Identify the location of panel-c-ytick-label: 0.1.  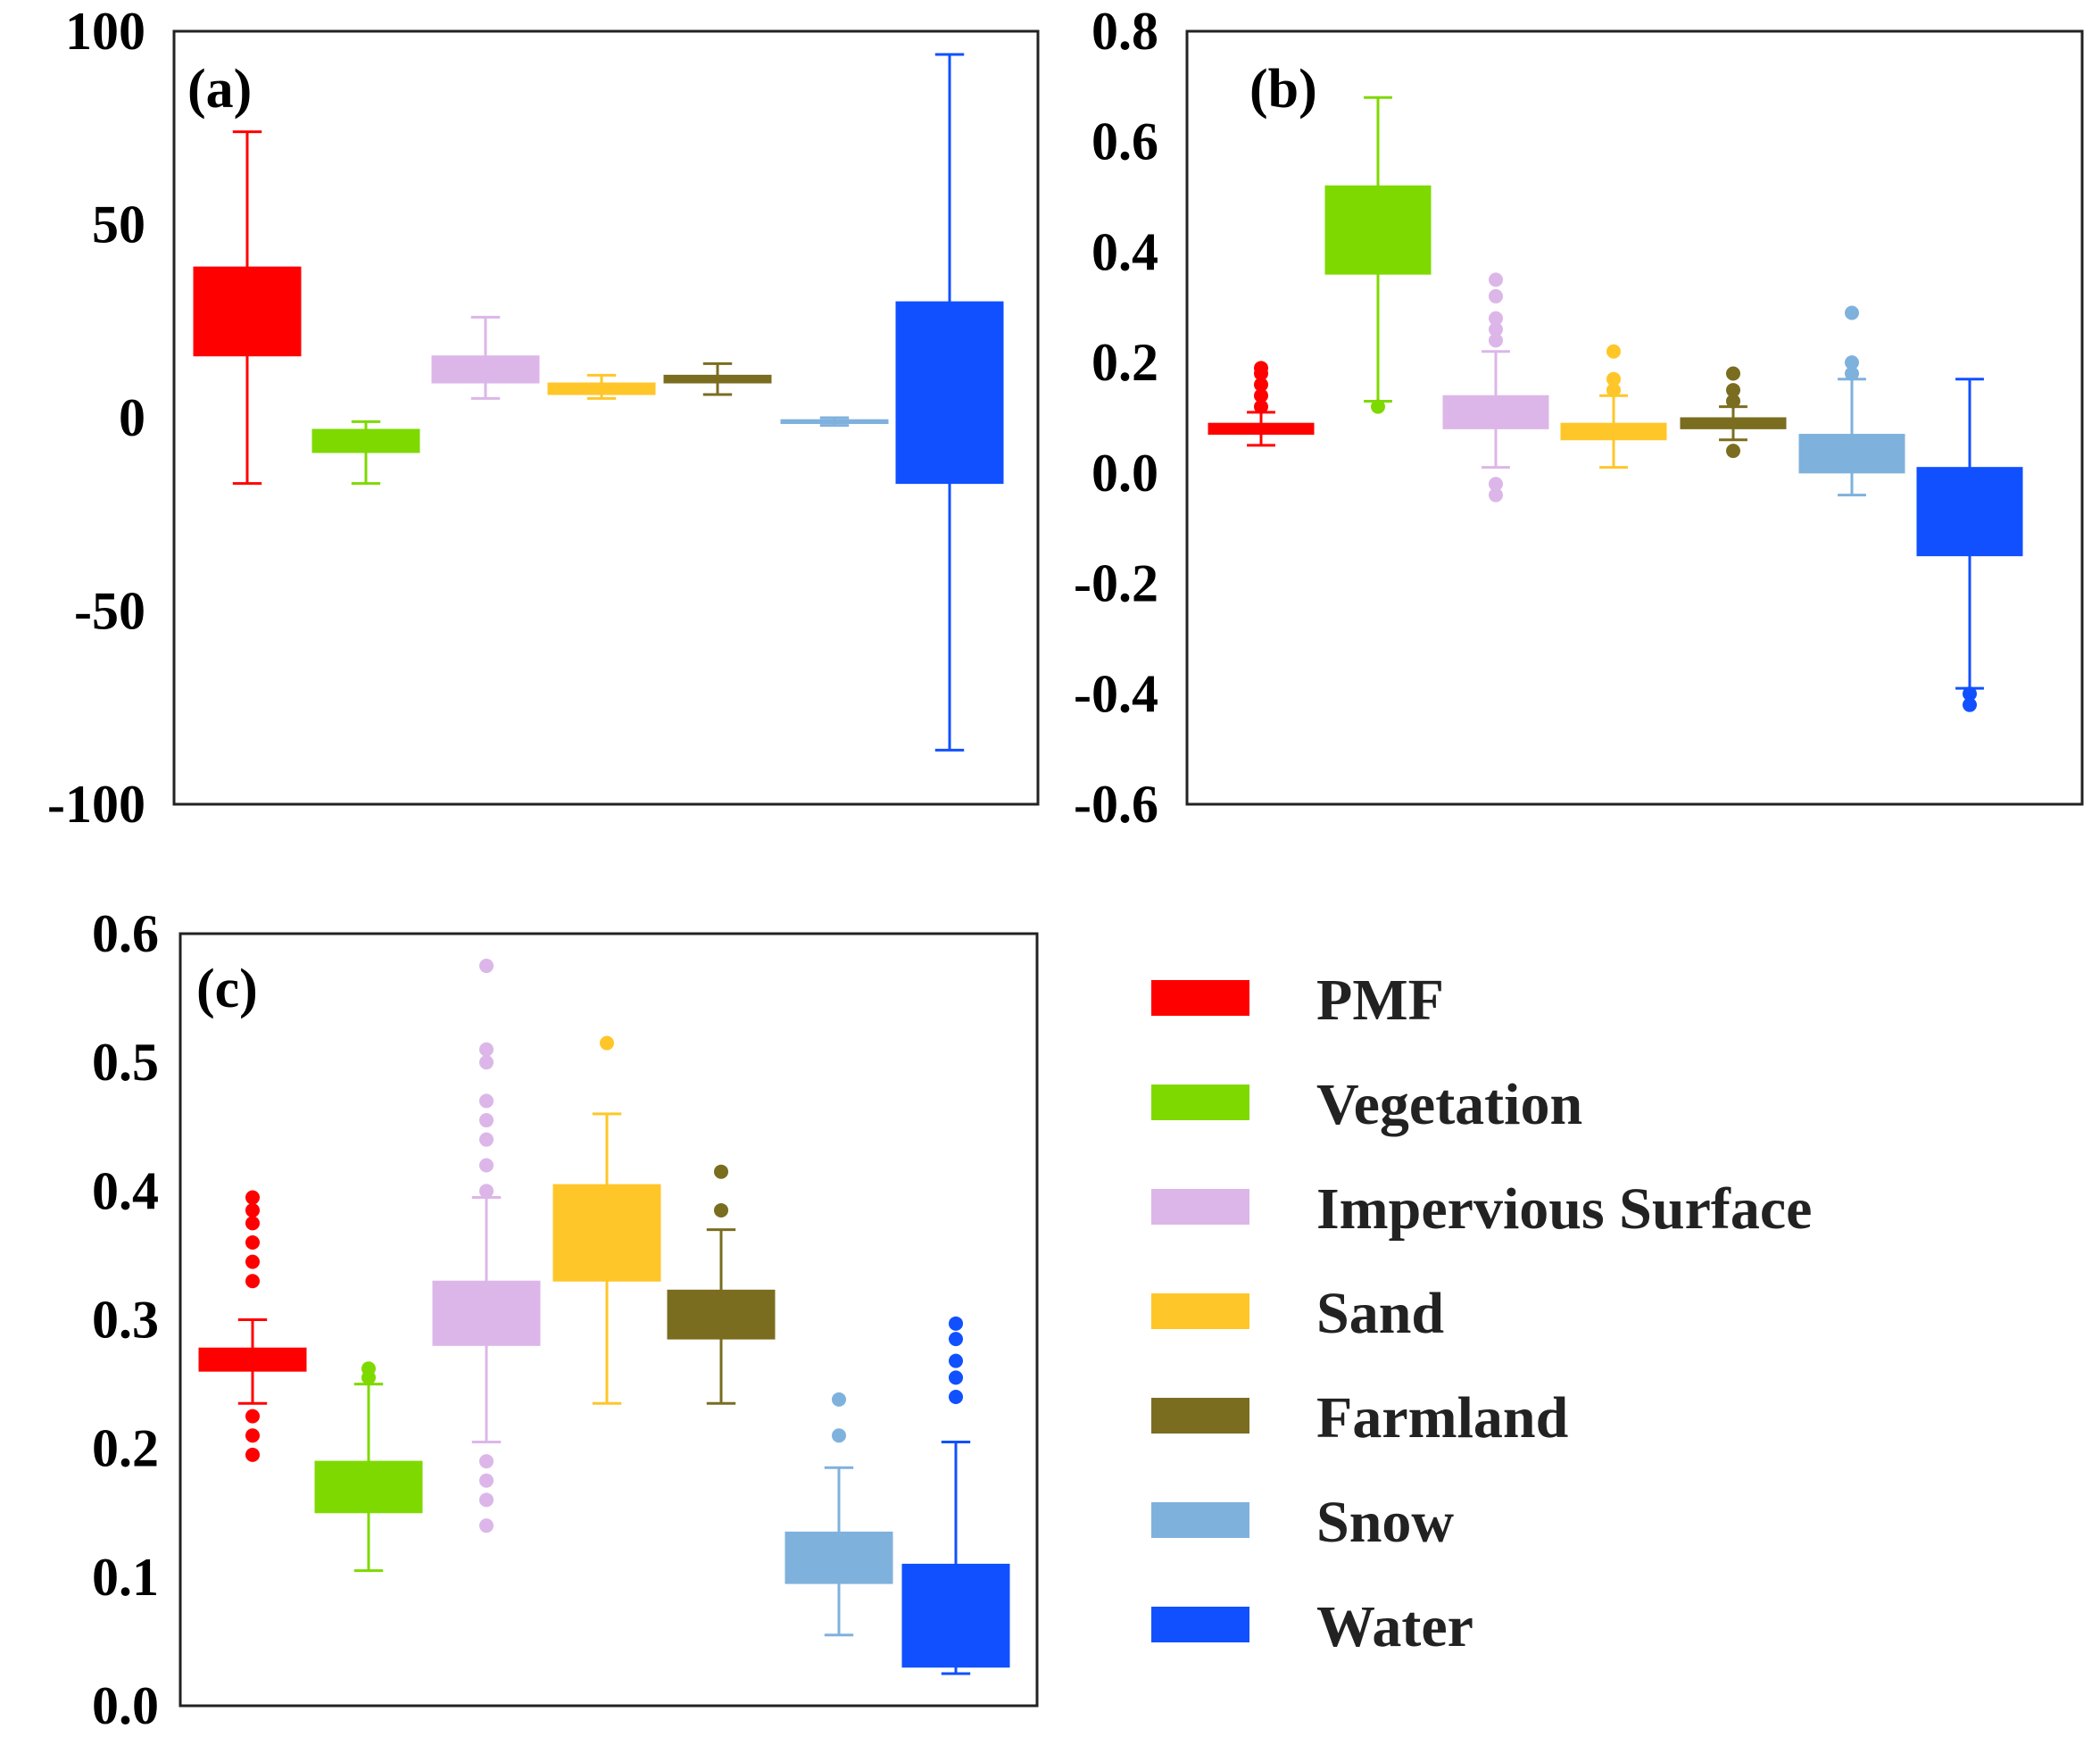
(125, 1577).